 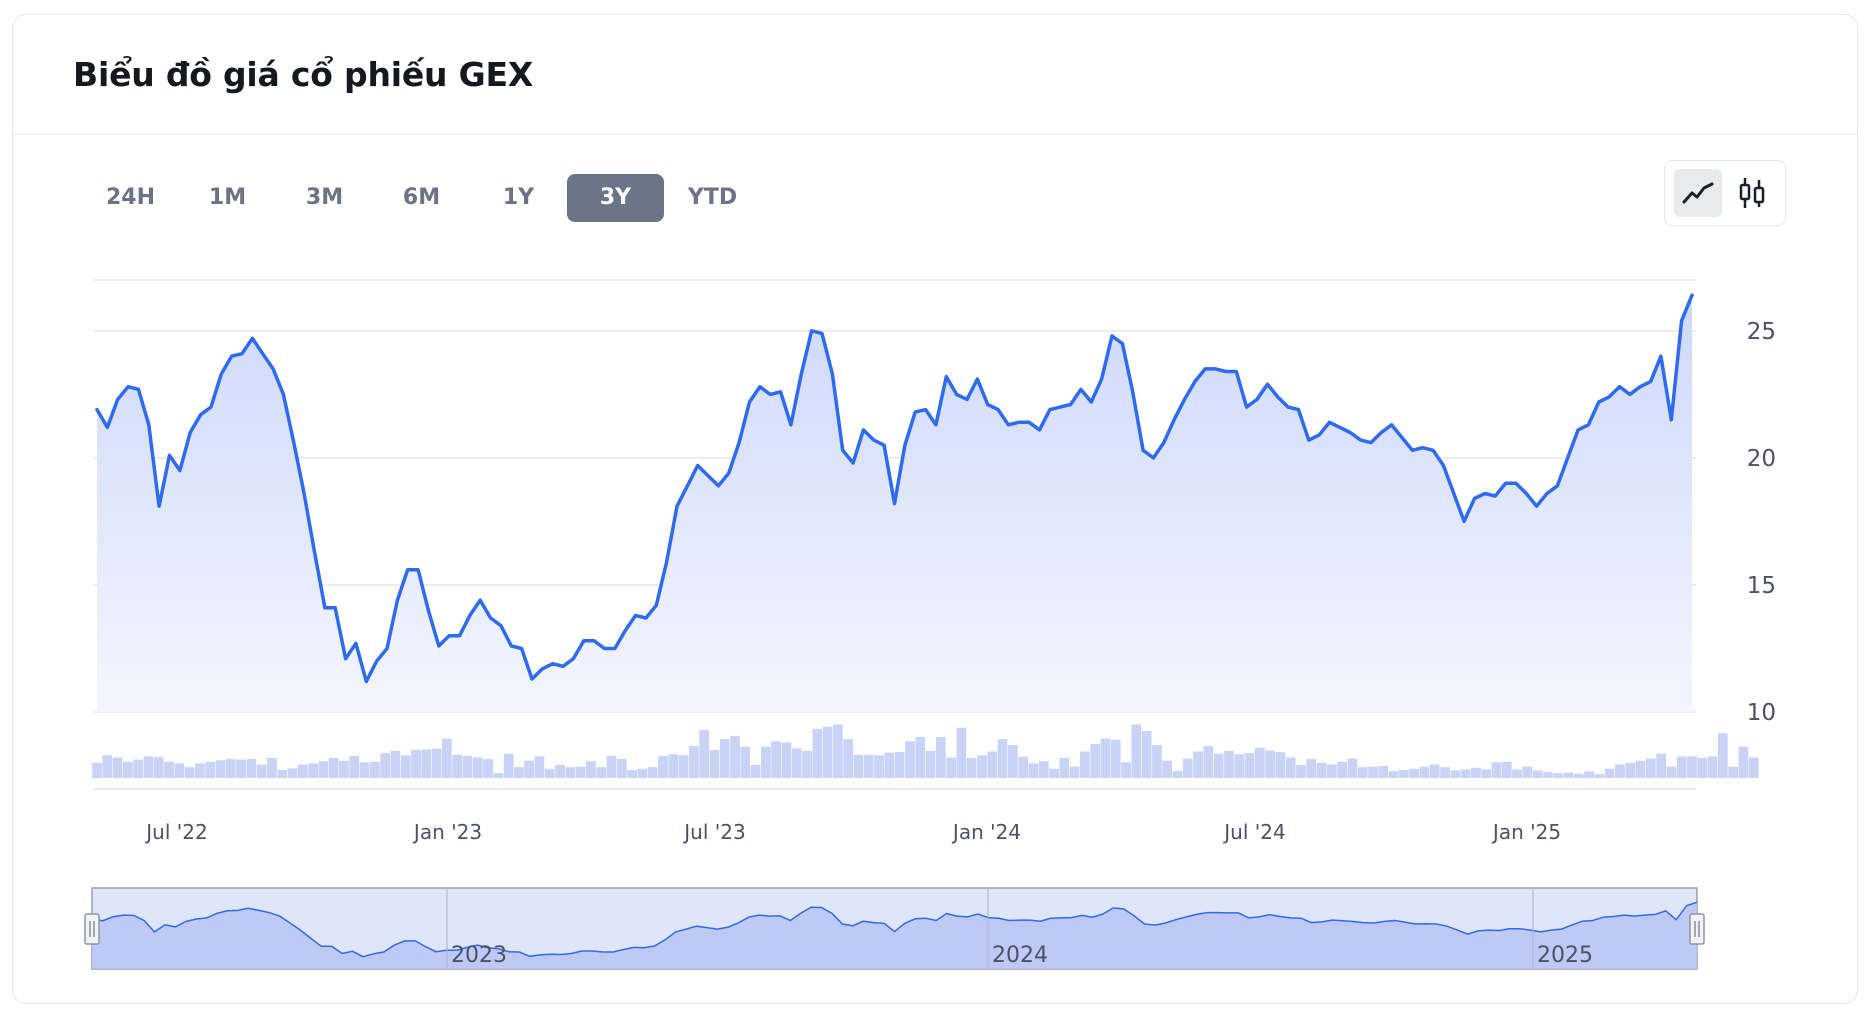 I want to click on x-tick-label: Jul '24, so click(x=1253, y=832).